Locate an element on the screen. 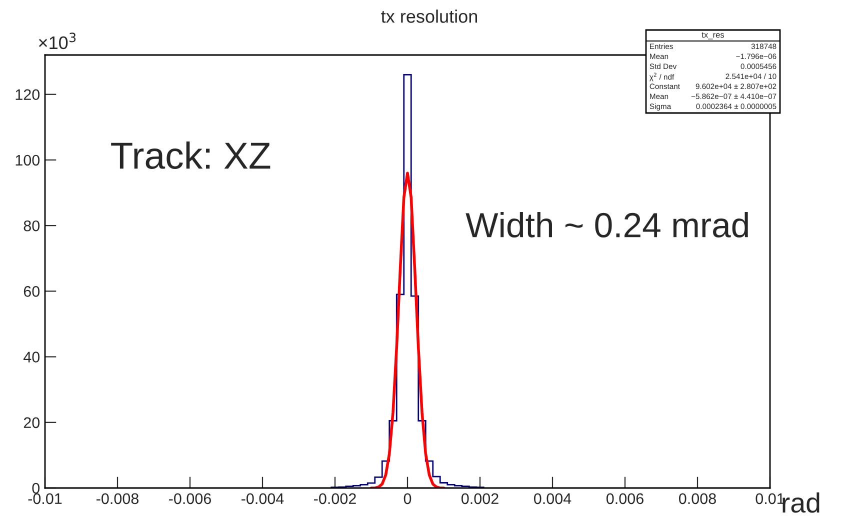  y-tick-label: 40 is located at coordinates (32, 357).